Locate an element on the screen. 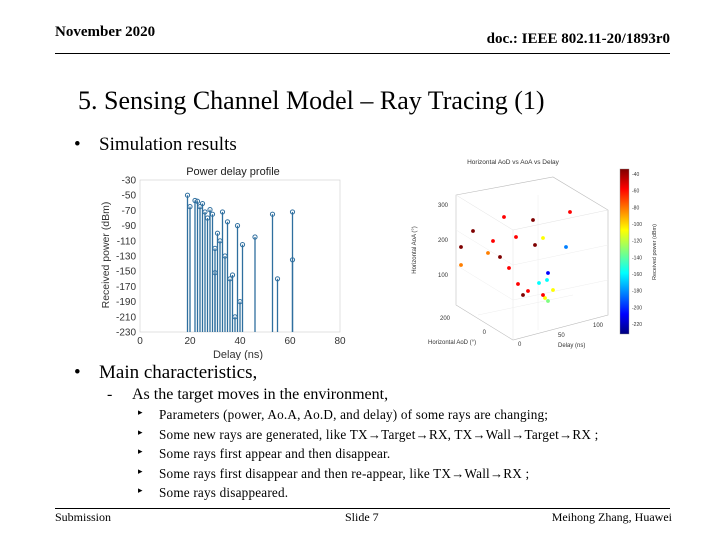  scatter3d-ytick-100: 100 is located at coordinates (443, 276).